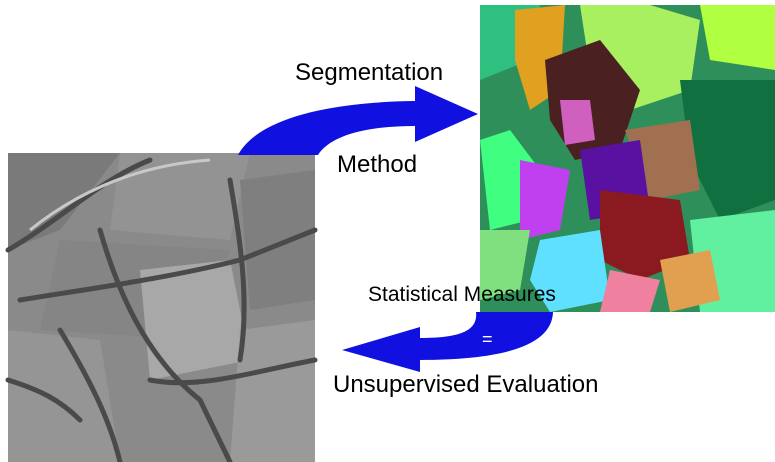  I want to click on equals-symbol: =, so click(487, 339).